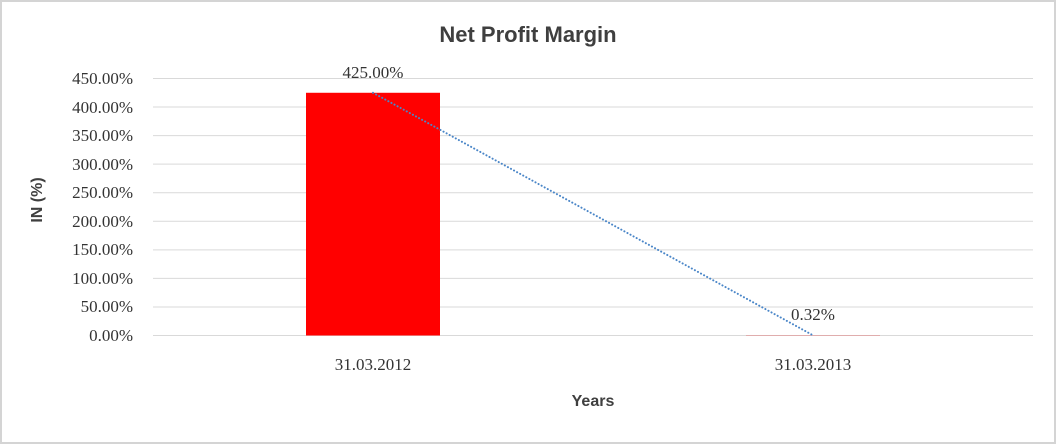  What do you see at coordinates (813, 315) in the screenshot?
I see `data-label: 0.32%` at bounding box center [813, 315].